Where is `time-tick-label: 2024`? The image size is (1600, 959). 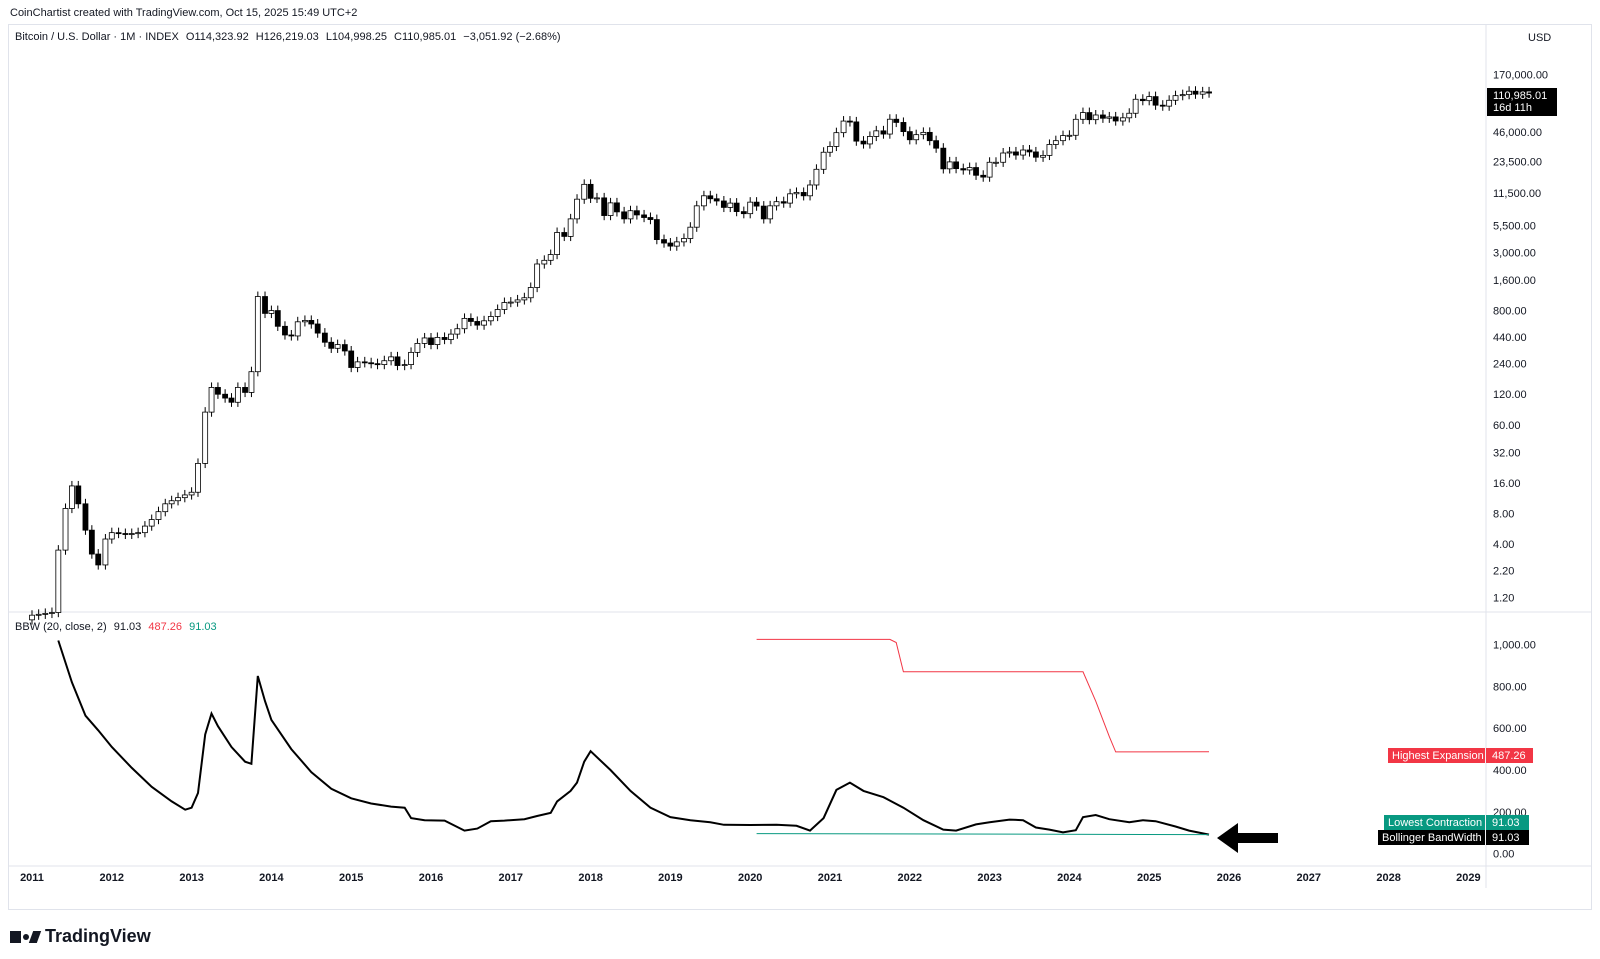
time-tick-label: 2024 is located at coordinates (1069, 878).